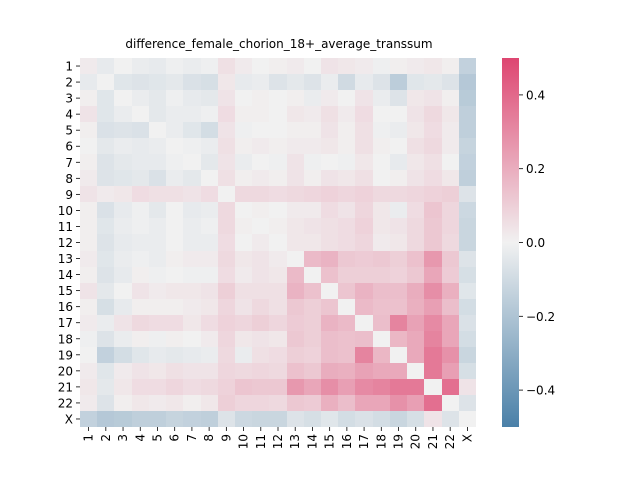  What do you see at coordinates (65, 307) in the screenshot?
I see `y-tick-label: 16` at bounding box center [65, 307].